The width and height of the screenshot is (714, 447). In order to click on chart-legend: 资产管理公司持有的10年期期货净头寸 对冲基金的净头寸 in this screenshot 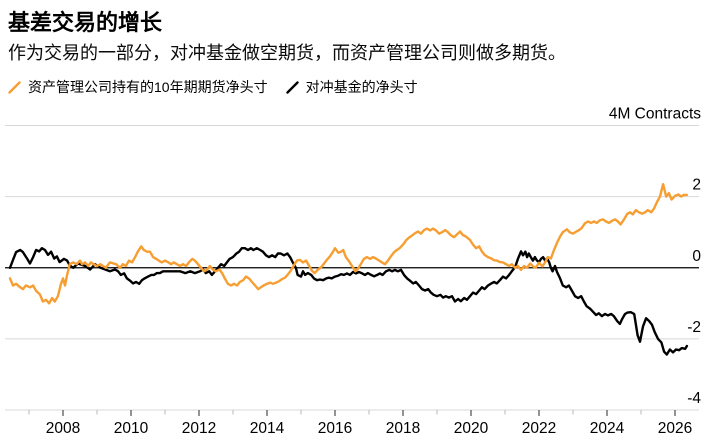, I will do `click(213, 87)`.